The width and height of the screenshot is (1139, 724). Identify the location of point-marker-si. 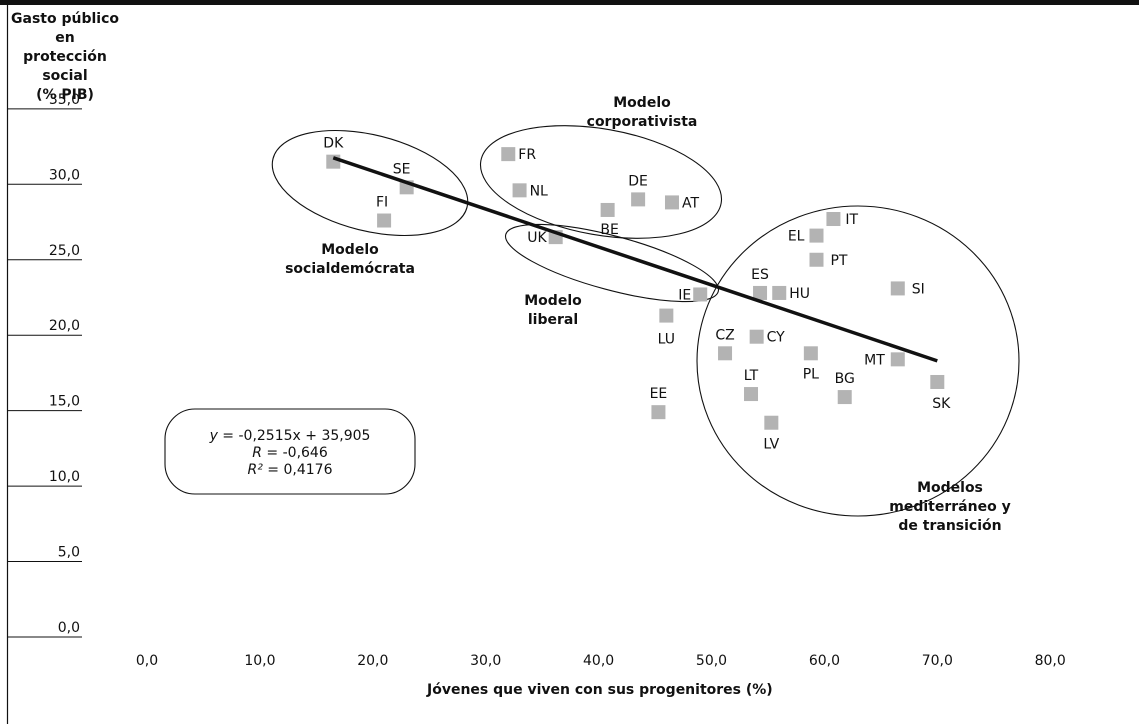
(897, 288).